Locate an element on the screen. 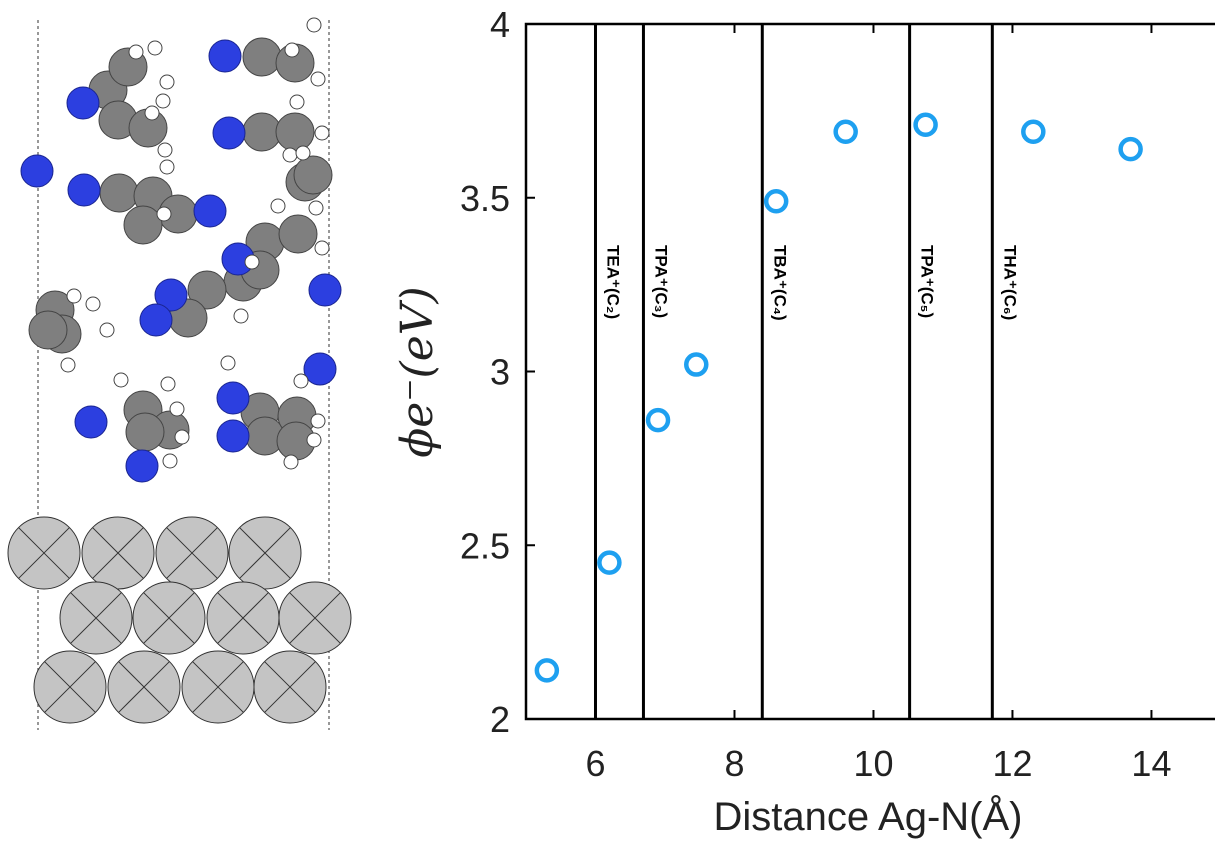 This screenshot has width=1215, height=847. x-axis-label: Distance Ag-N(Å) is located at coordinates (868, 816).